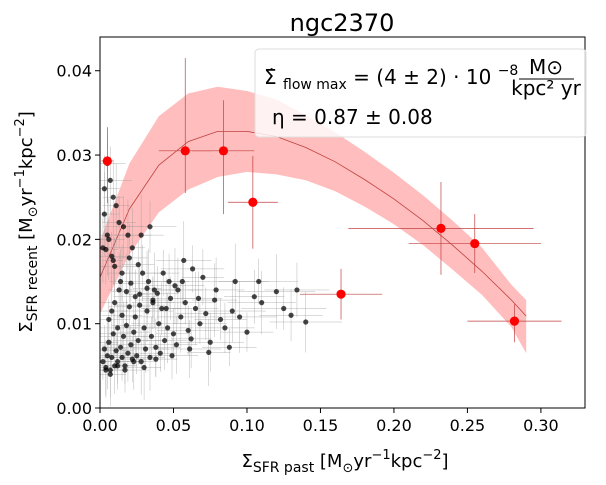  What do you see at coordinates (407, 461) in the screenshot?
I see `x-axis-title-kpc: kpc` at bounding box center [407, 461].